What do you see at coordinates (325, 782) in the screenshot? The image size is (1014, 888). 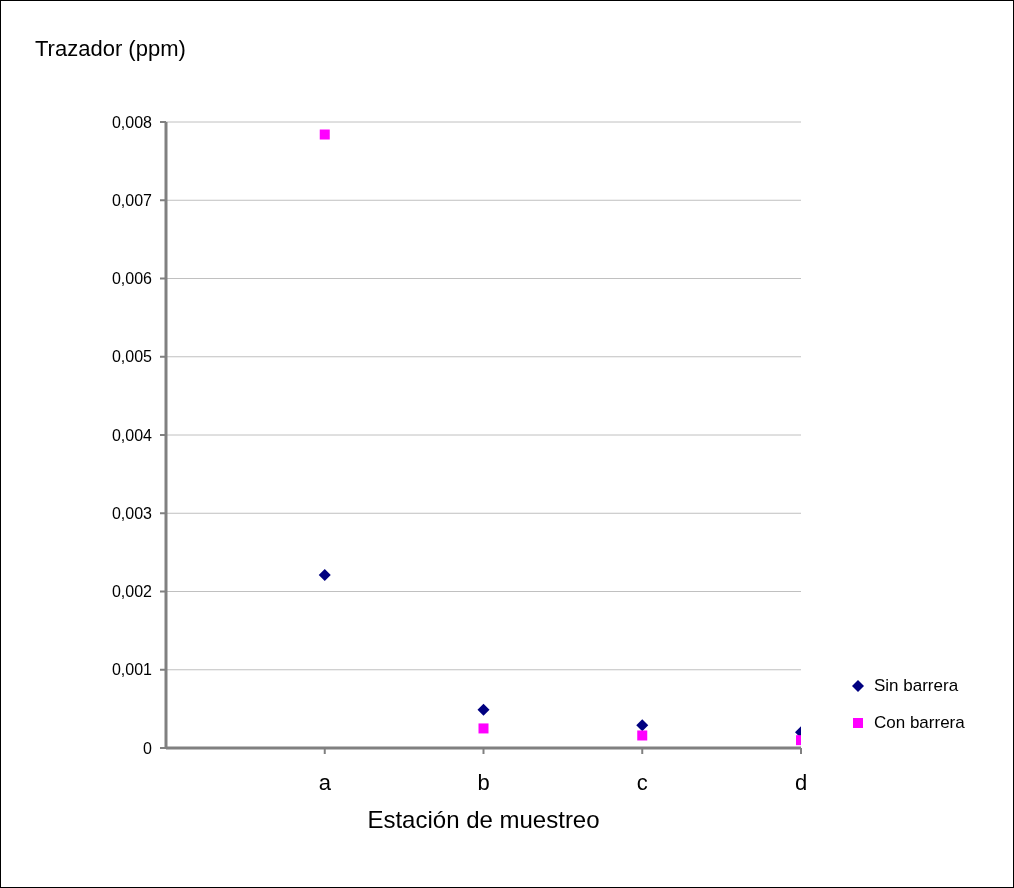 I see `x-tick-label: a` at bounding box center [325, 782].